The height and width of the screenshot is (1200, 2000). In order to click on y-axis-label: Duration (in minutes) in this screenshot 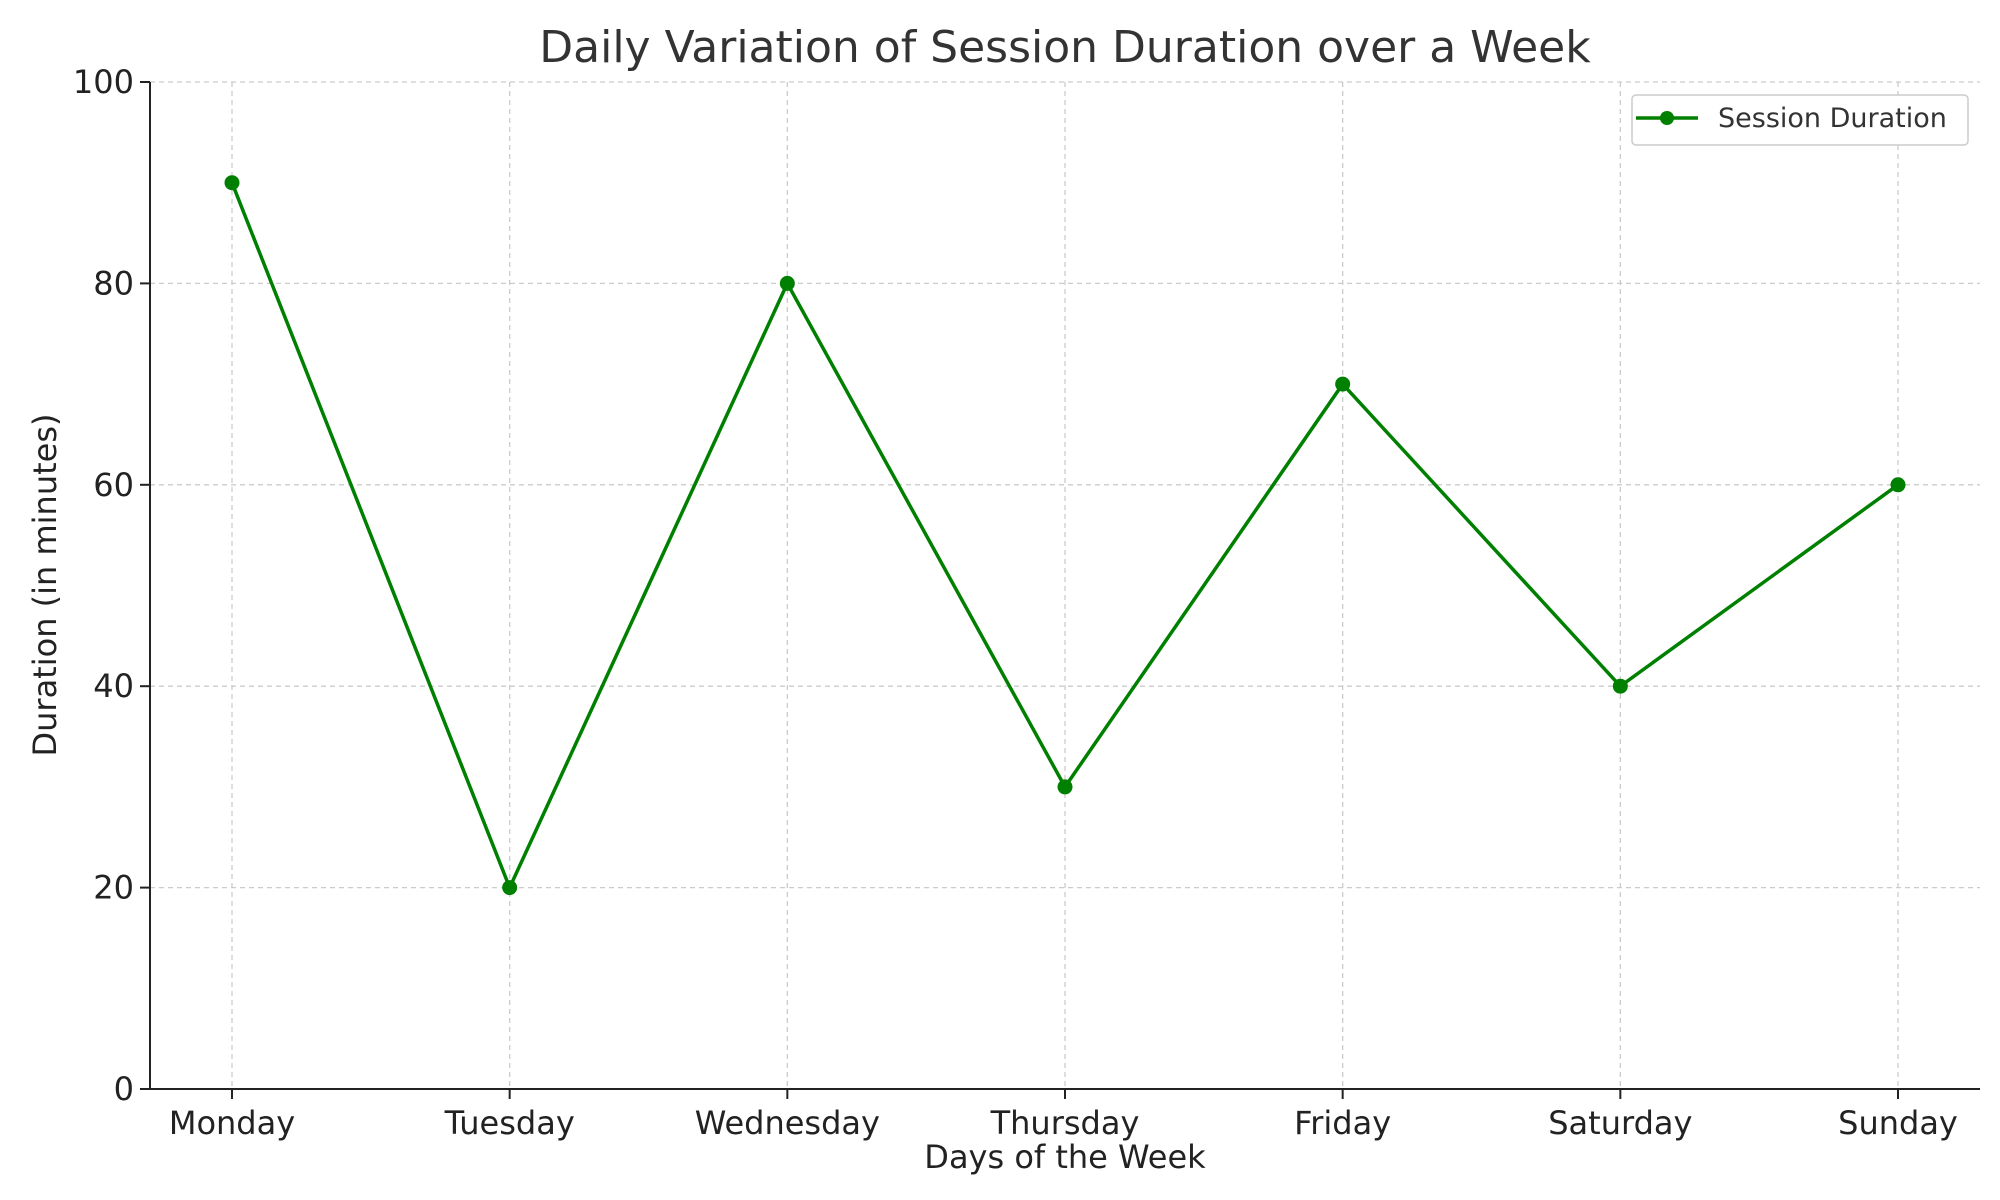, I will do `click(45, 585)`.